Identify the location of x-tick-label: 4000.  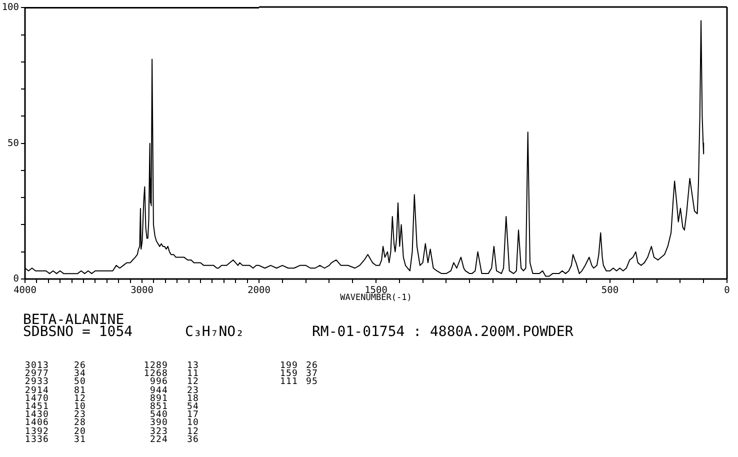
(25, 290).